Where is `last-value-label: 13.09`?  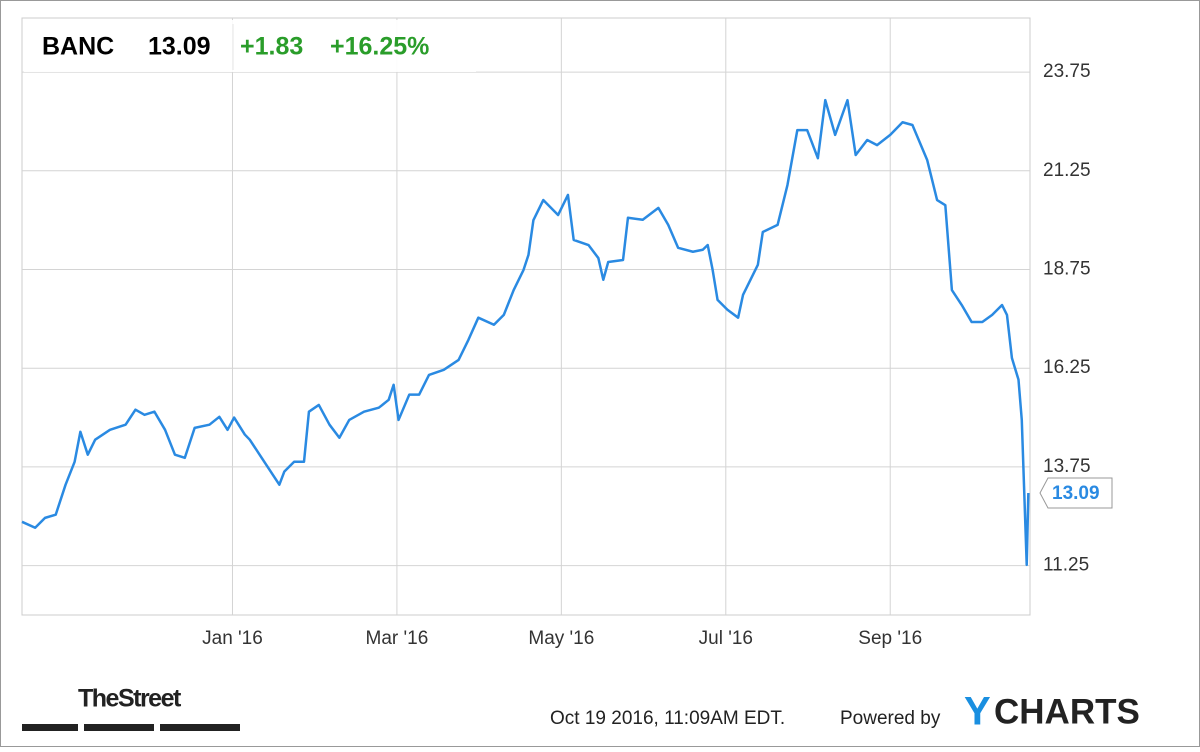
last-value-label: 13.09 is located at coordinates (1076, 493).